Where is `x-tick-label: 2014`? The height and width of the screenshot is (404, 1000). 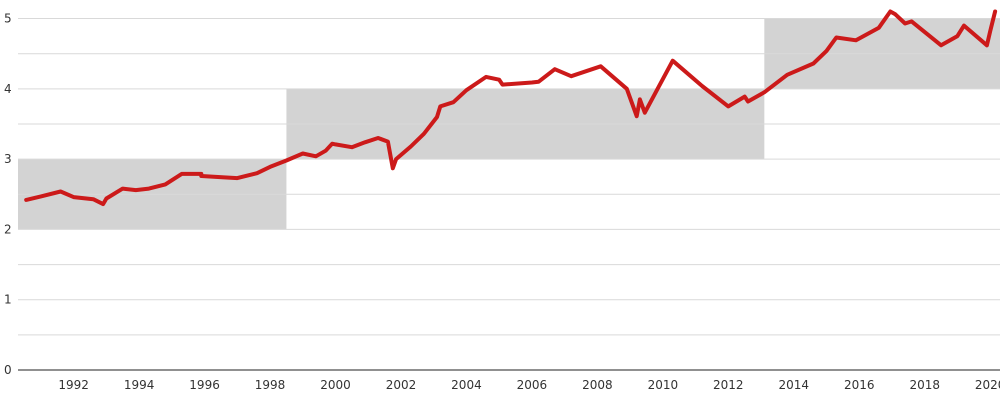 x-tick-label: 2014 is located at coordinates (794, 385).